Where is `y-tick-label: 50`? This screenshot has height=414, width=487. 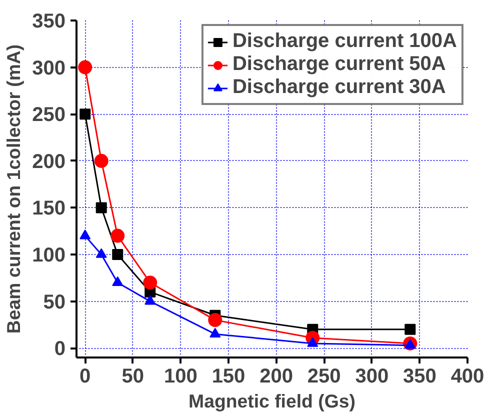
y-tick-label: 50 is located at coordinates (54, 302).